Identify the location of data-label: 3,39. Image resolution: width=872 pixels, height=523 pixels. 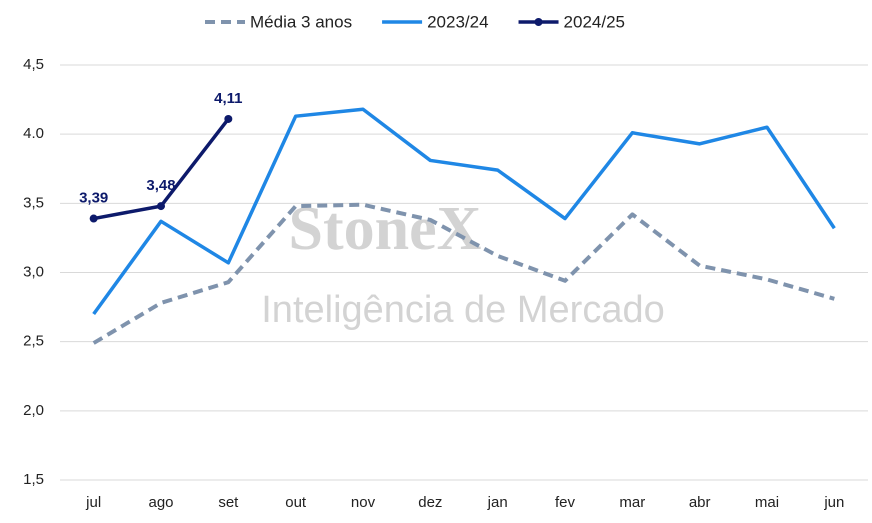
(93, 198).